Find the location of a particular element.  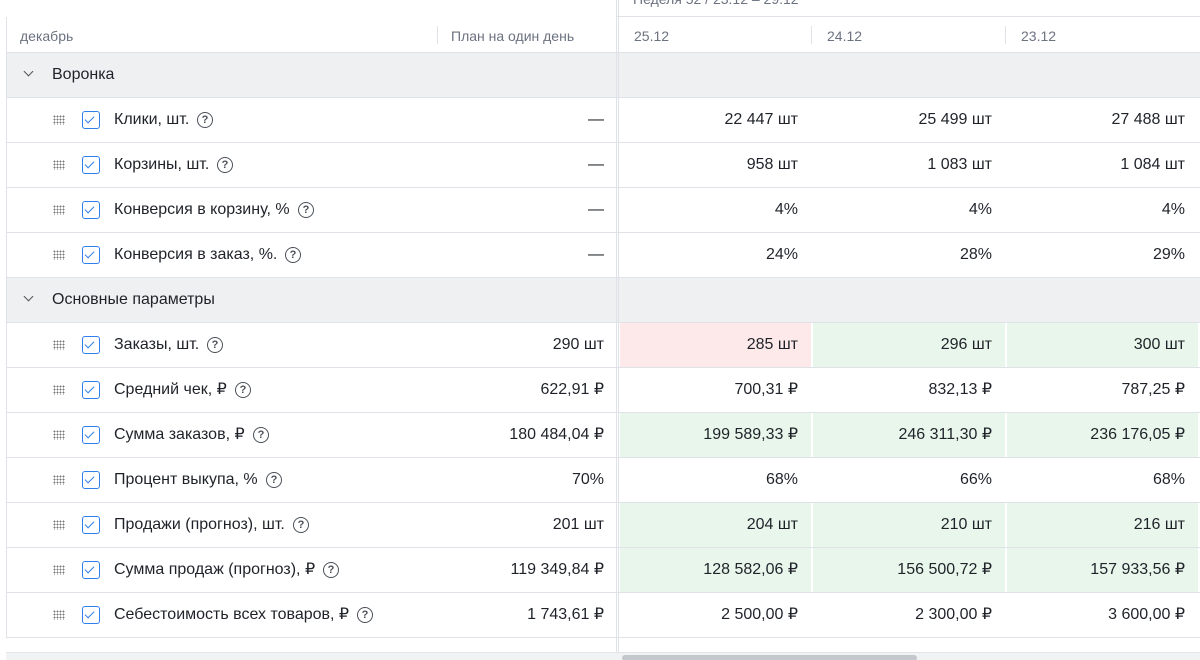

plan-value: 1 743,61 ₽ is located at coordinates (565, 614).